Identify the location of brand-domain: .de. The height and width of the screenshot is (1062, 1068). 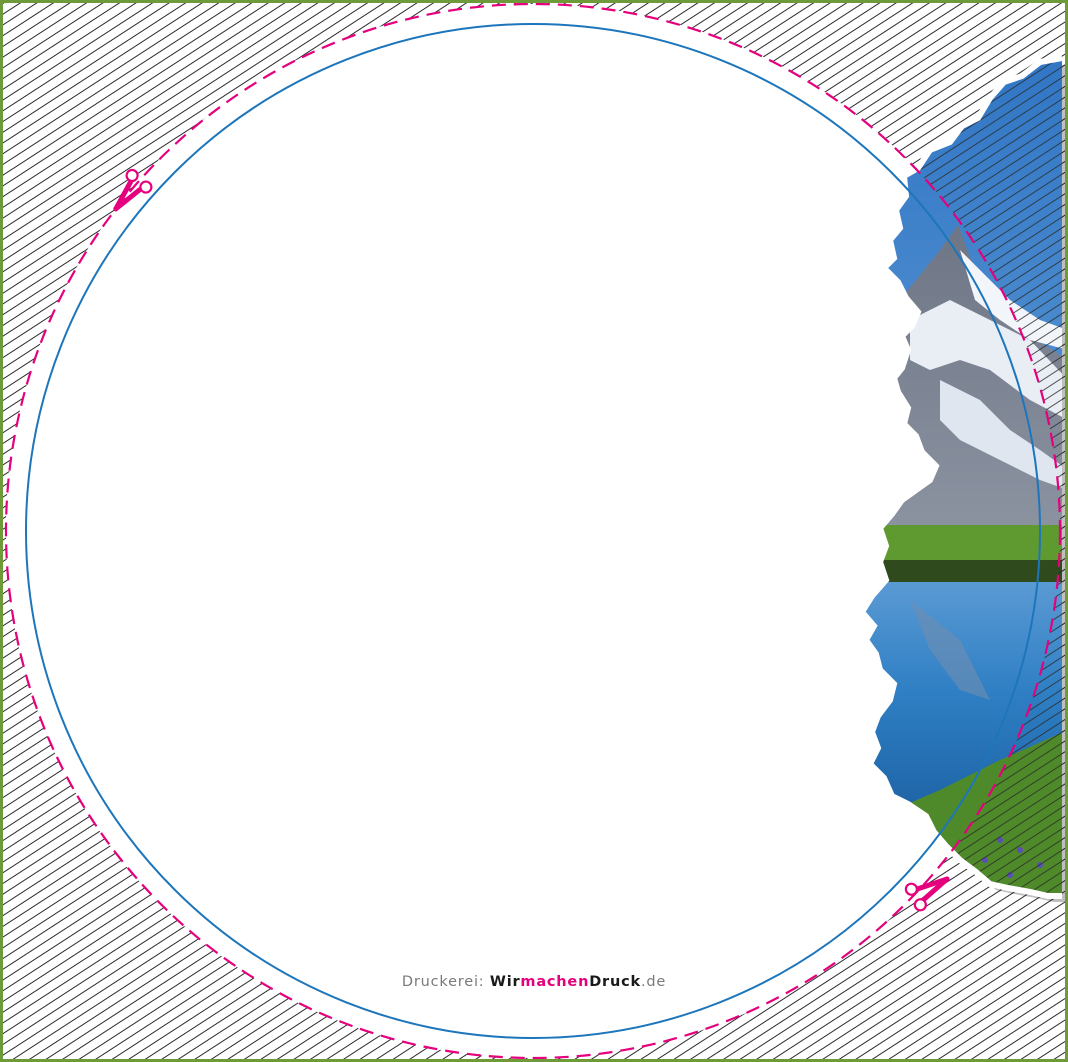
(653, 982).